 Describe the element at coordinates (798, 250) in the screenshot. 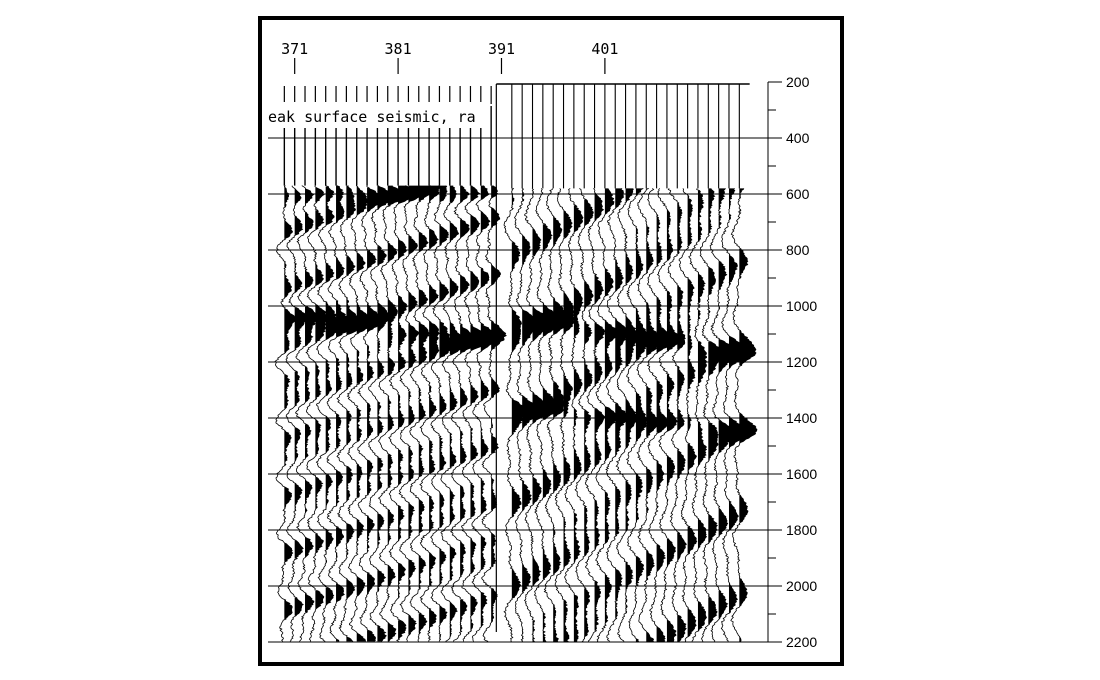

I see `time-tick-label: 800` at that location.